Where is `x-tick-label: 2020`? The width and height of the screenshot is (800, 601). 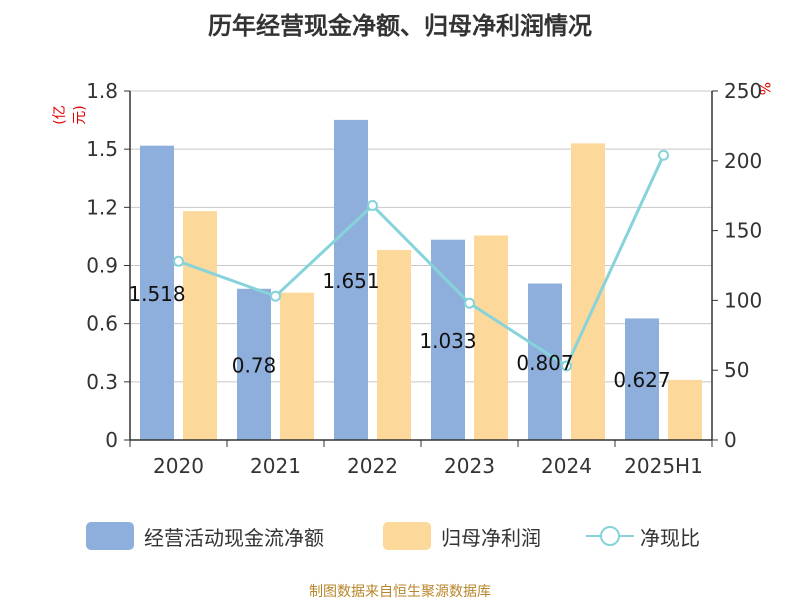
x-tick-label: 2020 is located at coordinates (178, 466).